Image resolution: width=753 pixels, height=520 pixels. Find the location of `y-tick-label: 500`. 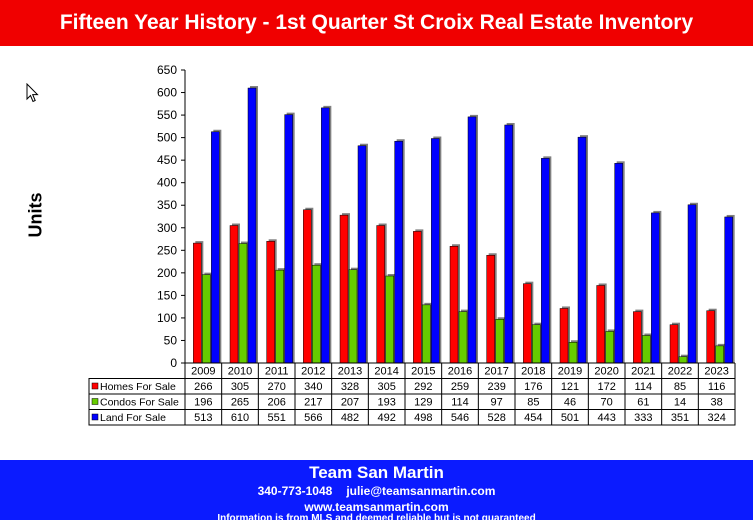

y-tick-label: 500 is located at coordinates (167, 138).